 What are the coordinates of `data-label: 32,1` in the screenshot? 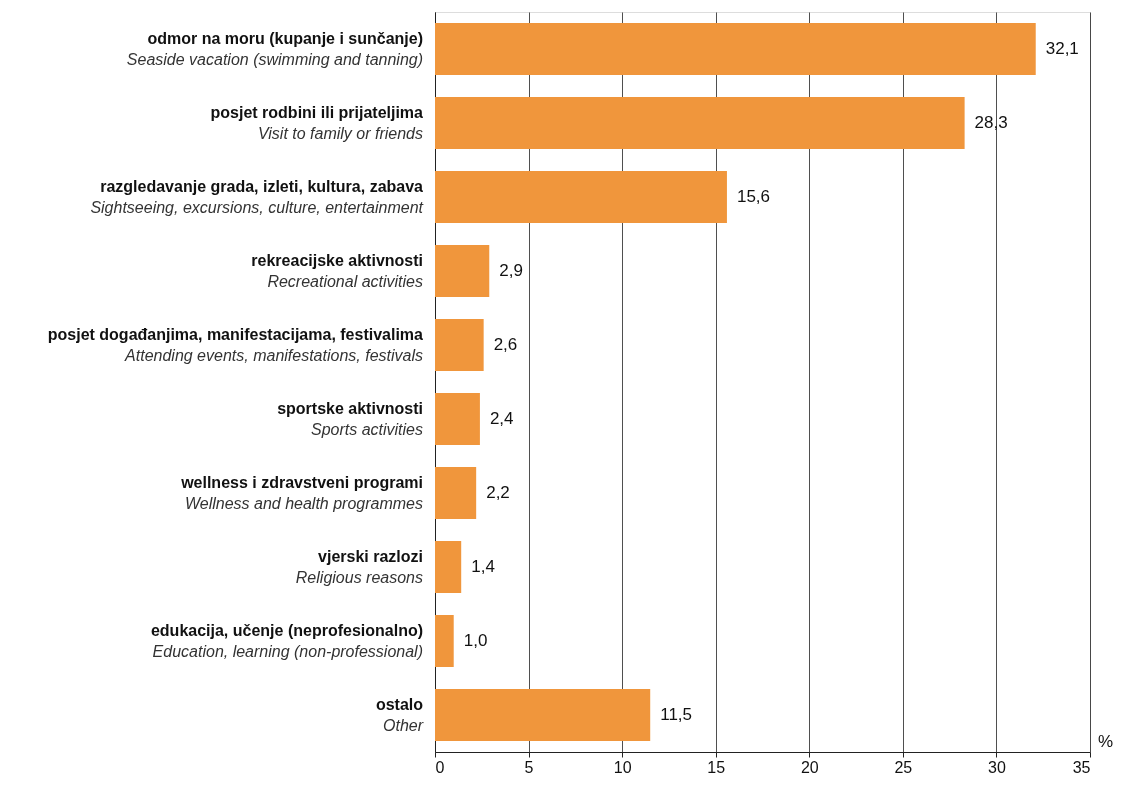 It's located at (1062, 48).